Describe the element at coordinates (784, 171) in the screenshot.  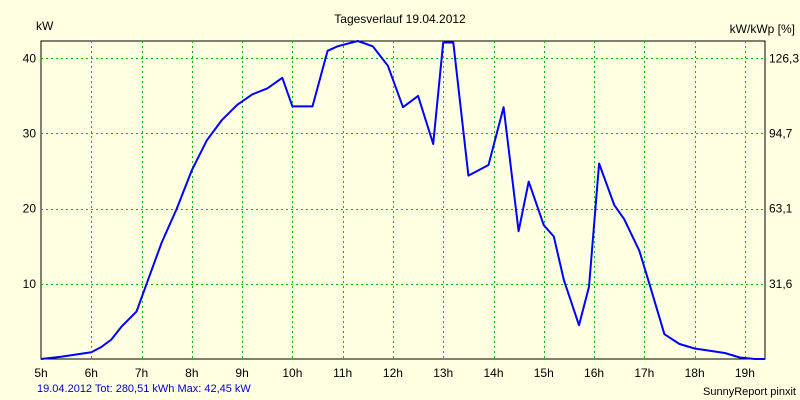
I see `y-tick-labels-right: 31,6 63,1 94,7 126,3` at that location.